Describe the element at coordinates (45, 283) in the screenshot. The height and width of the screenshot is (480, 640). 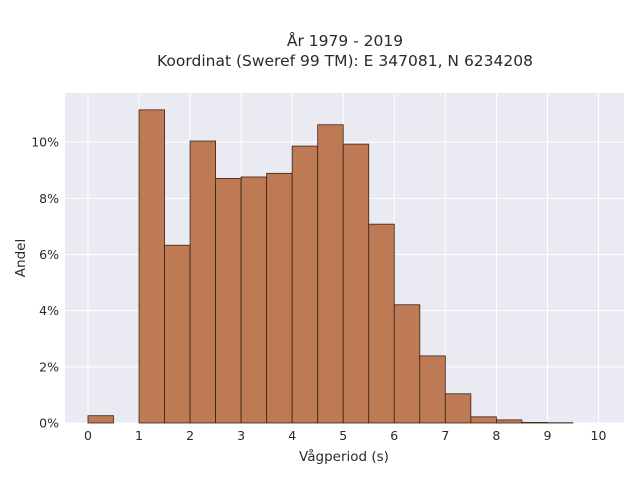
I see `y-axis-ticks: 0% 2% 4% 6% 8% 10%` at that location.